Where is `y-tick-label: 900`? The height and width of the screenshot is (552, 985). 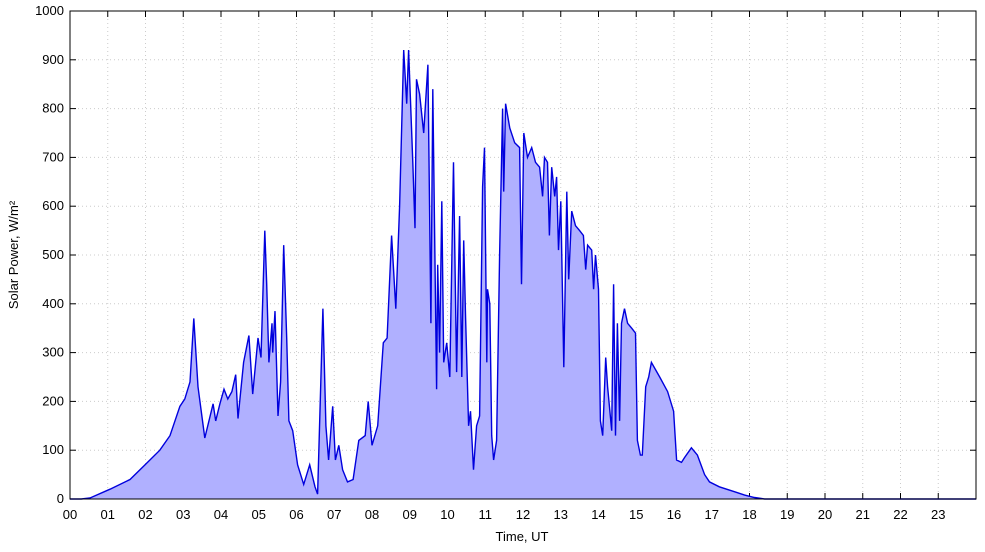 y-tick-label: 900 is located at coordinates (53, 59).